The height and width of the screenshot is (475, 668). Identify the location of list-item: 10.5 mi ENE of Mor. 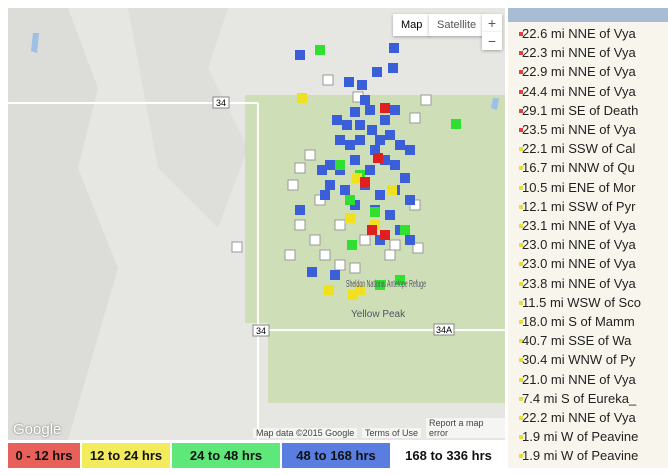
(588, 188).